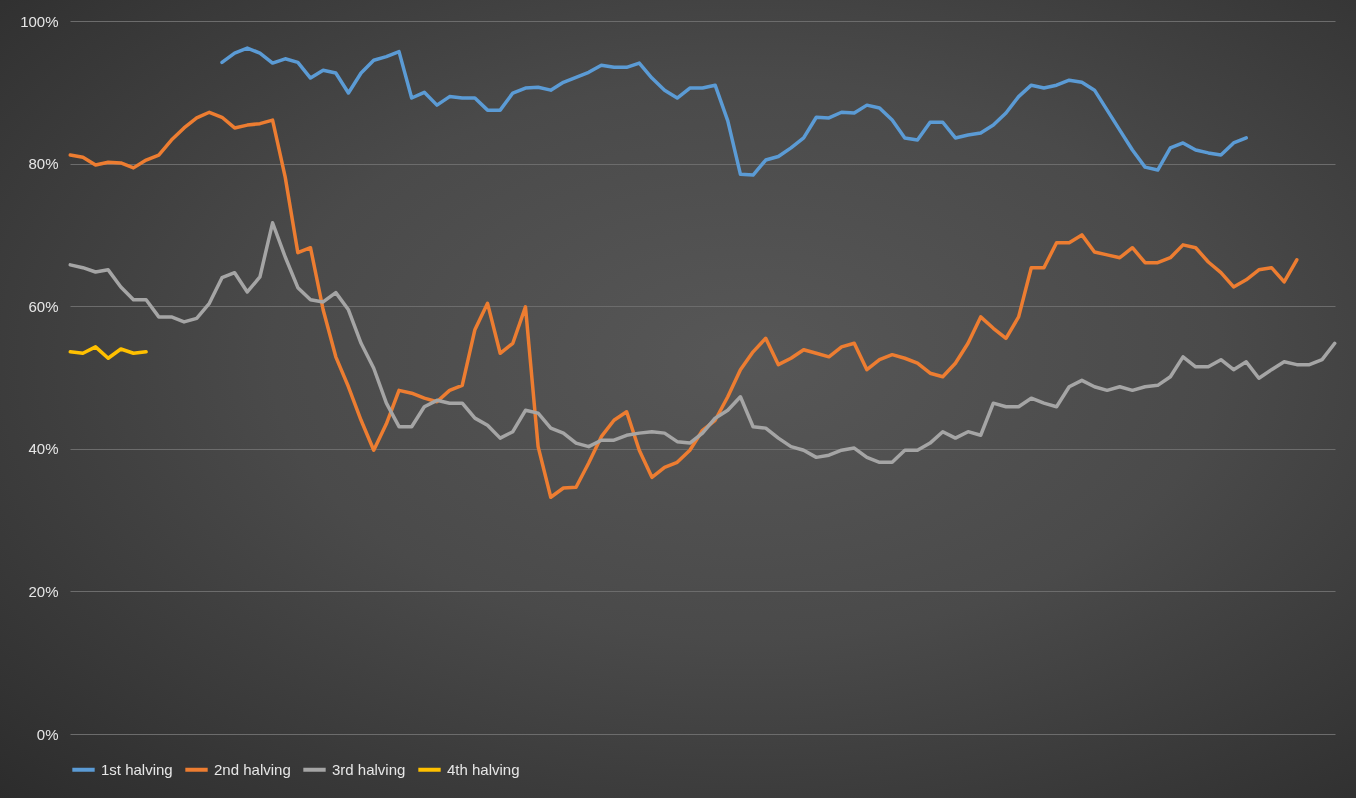 This screenshot has height=798, width=1356. I want to click on y-tick-label: 0%, so click(47, 734).